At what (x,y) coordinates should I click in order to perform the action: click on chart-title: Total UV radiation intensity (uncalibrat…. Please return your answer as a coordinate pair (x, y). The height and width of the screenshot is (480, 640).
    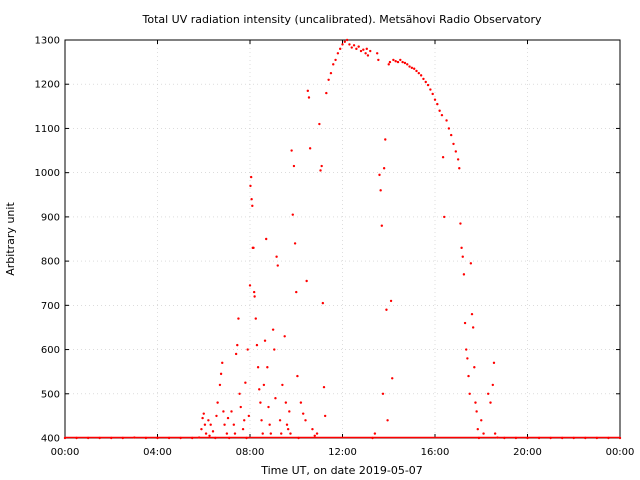
    Looking at the image, I should click on (342, 19).